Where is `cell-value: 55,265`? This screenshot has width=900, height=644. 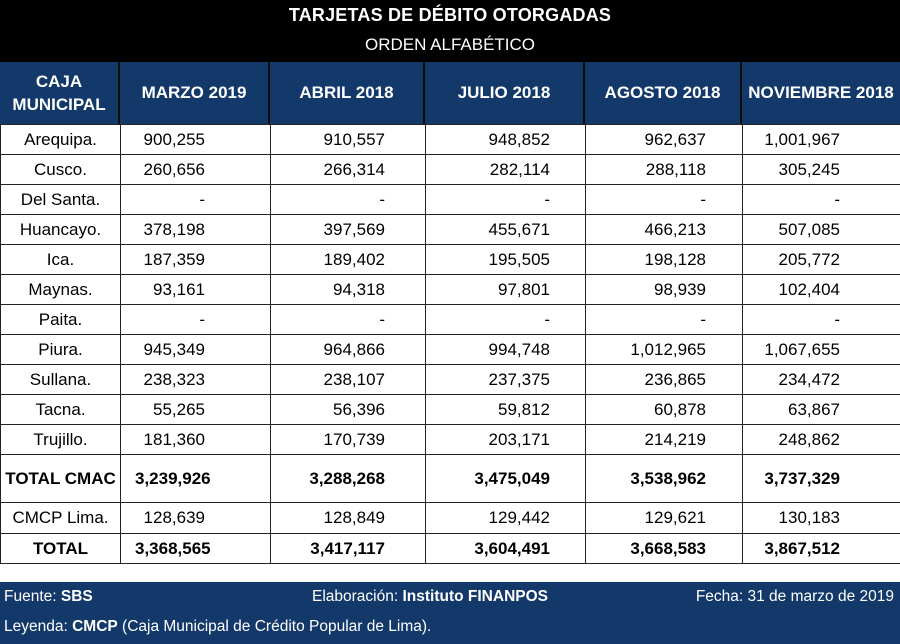
cell-value: 55,265 is located at coordinates (195, 409).